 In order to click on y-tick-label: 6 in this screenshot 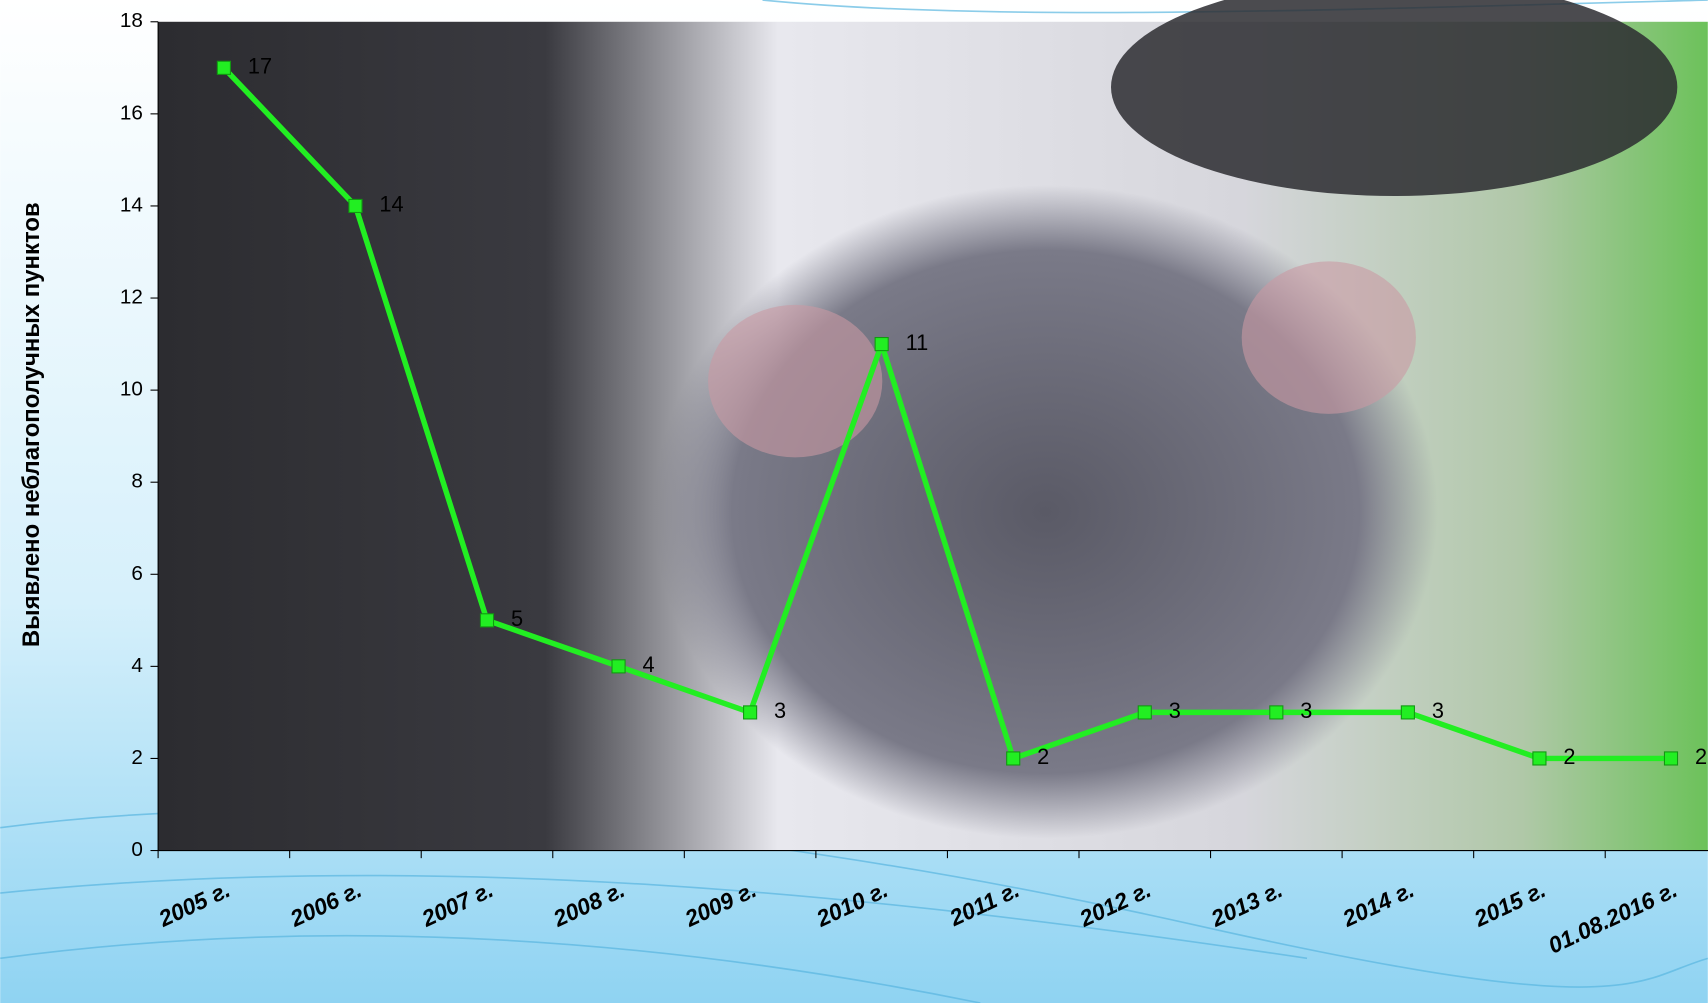, I will do `click(137, 573)`.